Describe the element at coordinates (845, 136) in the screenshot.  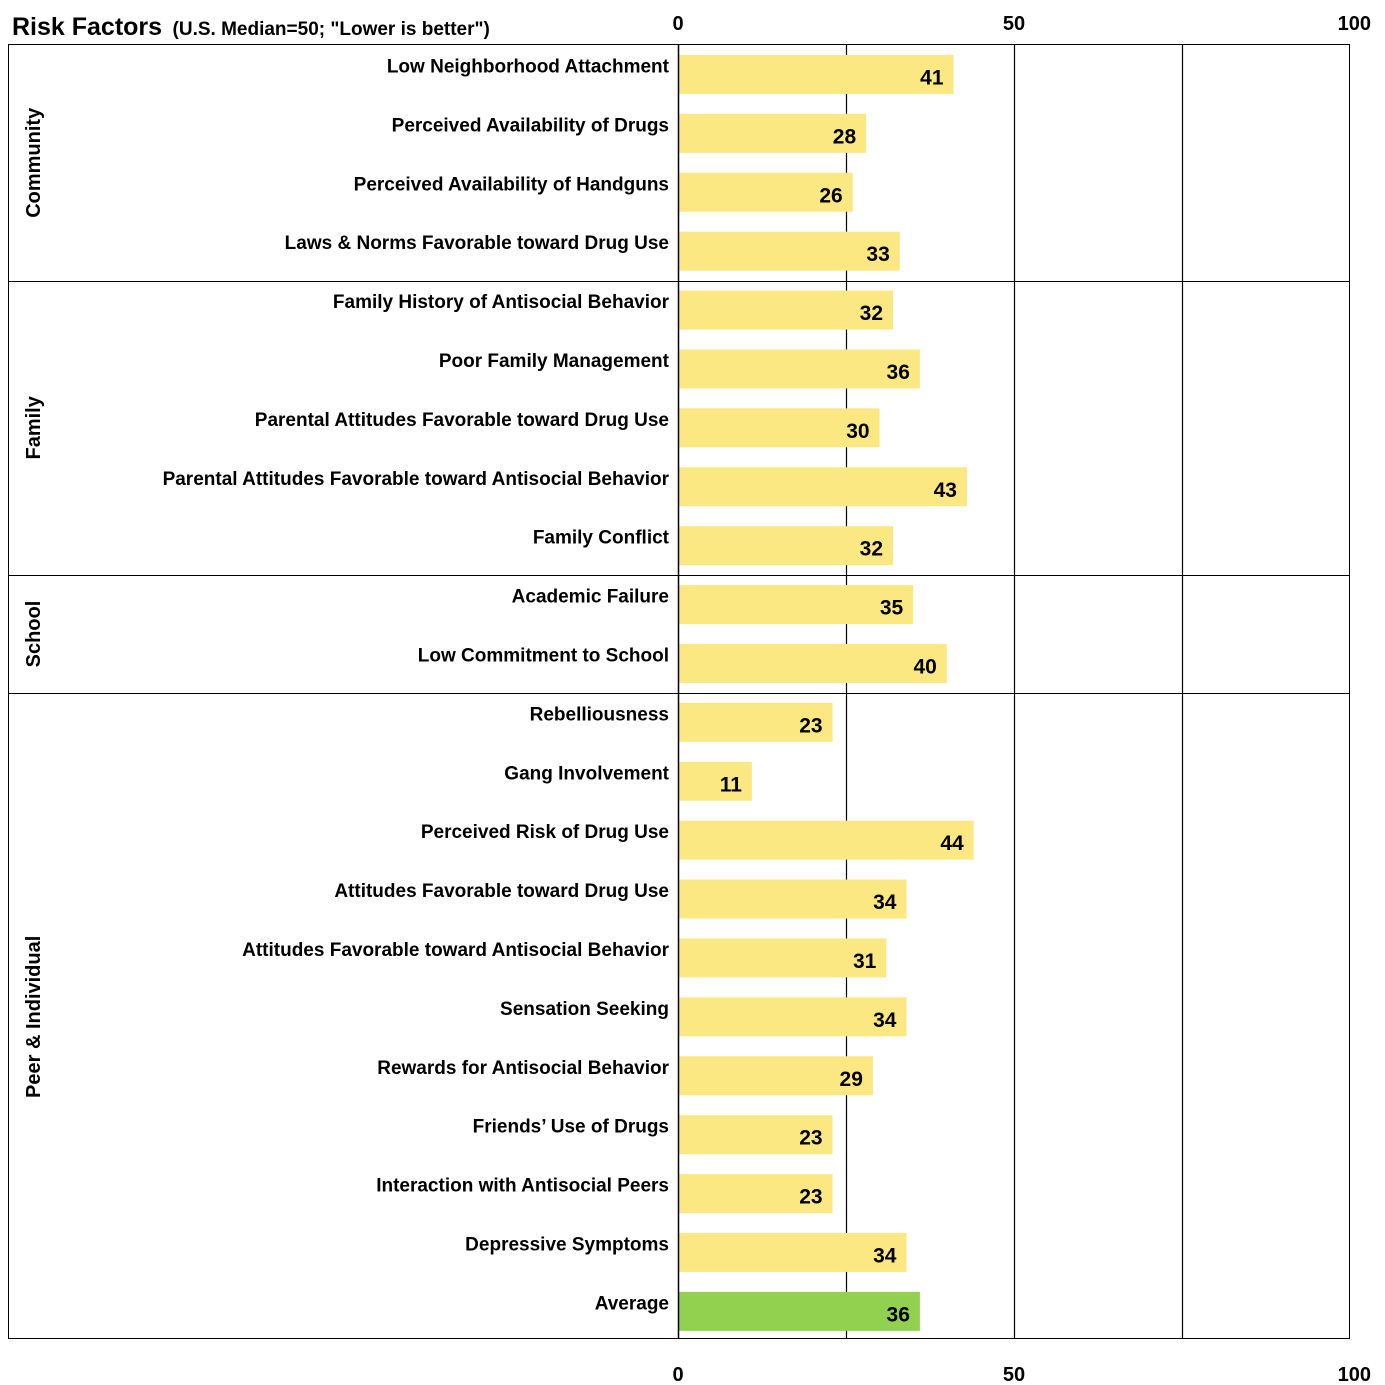
I see `data-label: 28` at that location.